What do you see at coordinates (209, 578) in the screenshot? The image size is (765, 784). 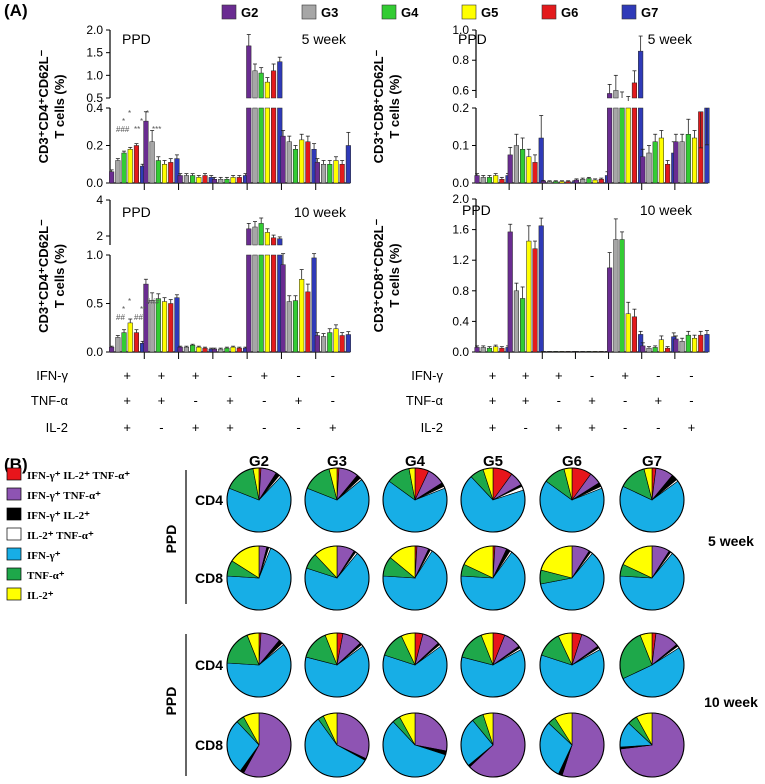 I see `pie-row-label: CD8` at bounding box center [209, 578].